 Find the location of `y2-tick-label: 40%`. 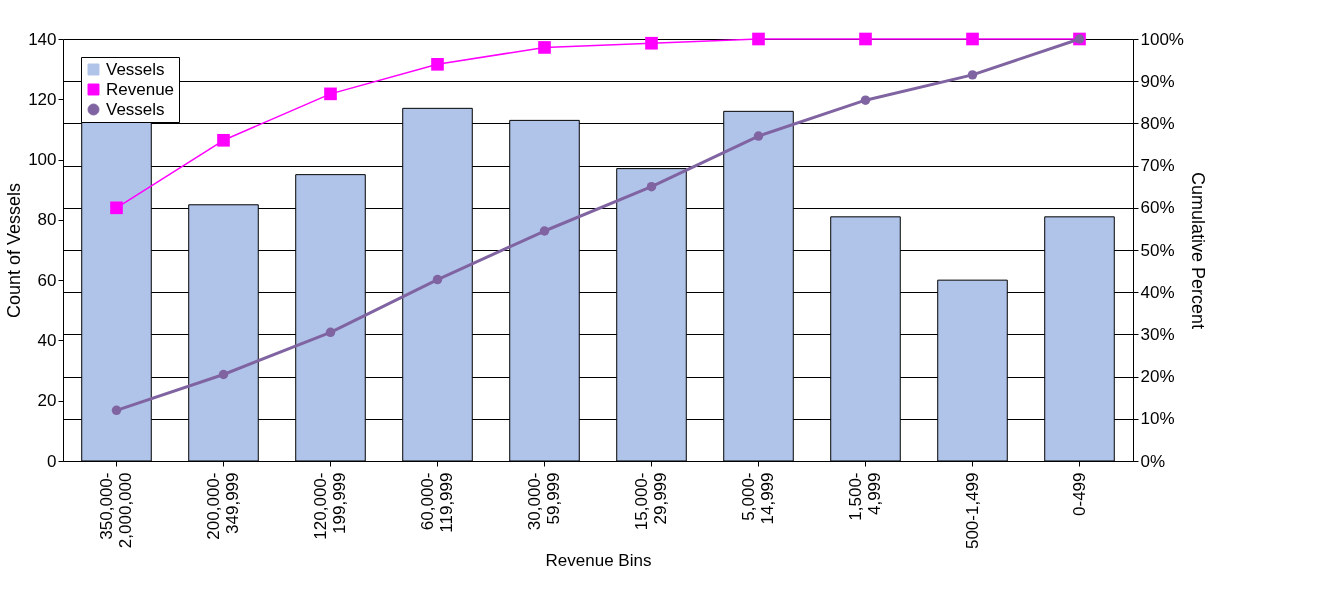

y2-tick-label: 40% is located at coordinates (1157, 292).